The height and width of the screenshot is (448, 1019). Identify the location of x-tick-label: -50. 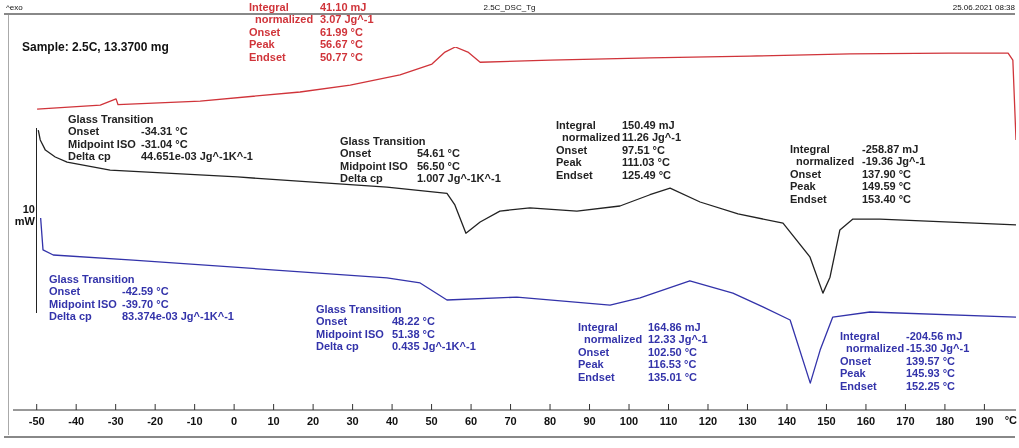
(36, 420).